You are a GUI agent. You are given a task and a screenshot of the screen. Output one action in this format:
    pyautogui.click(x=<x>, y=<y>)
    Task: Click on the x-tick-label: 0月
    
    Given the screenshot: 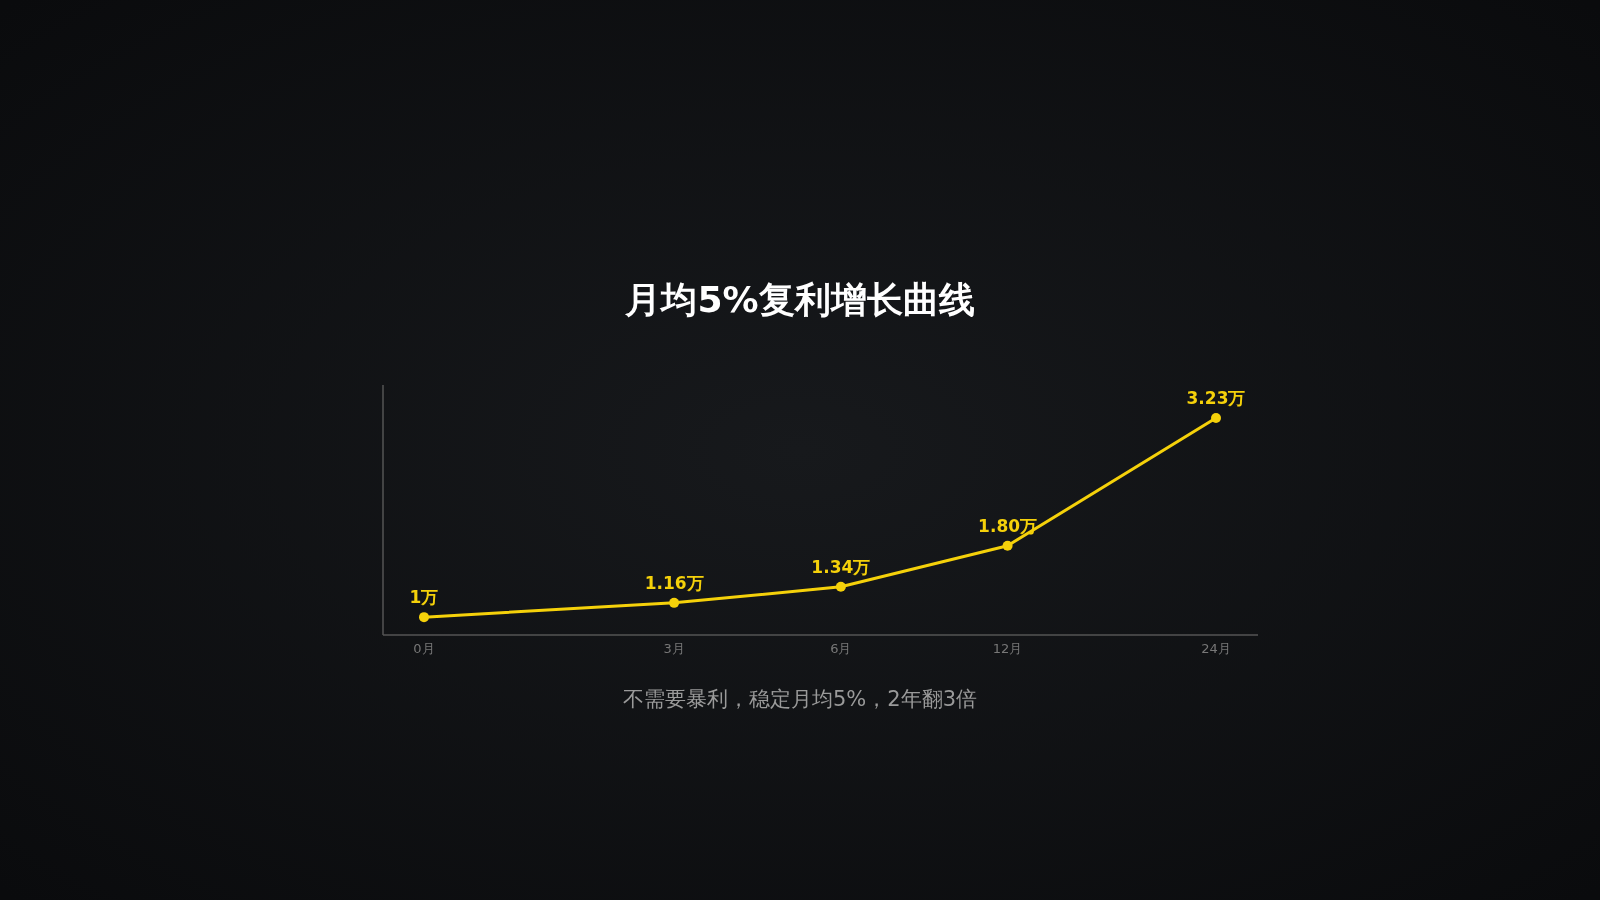 What is the action you would take?
    pyautogui.click(x=424, y=648)
    